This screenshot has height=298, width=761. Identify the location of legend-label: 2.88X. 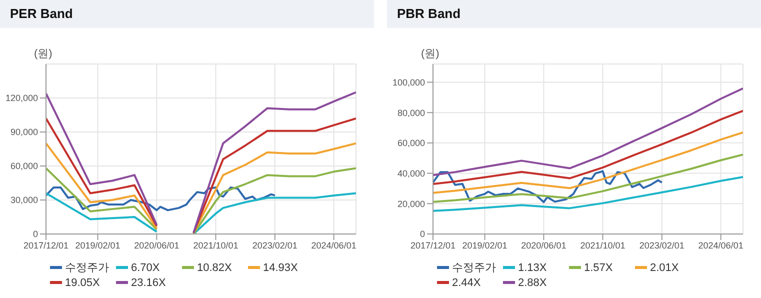
(532, 282).